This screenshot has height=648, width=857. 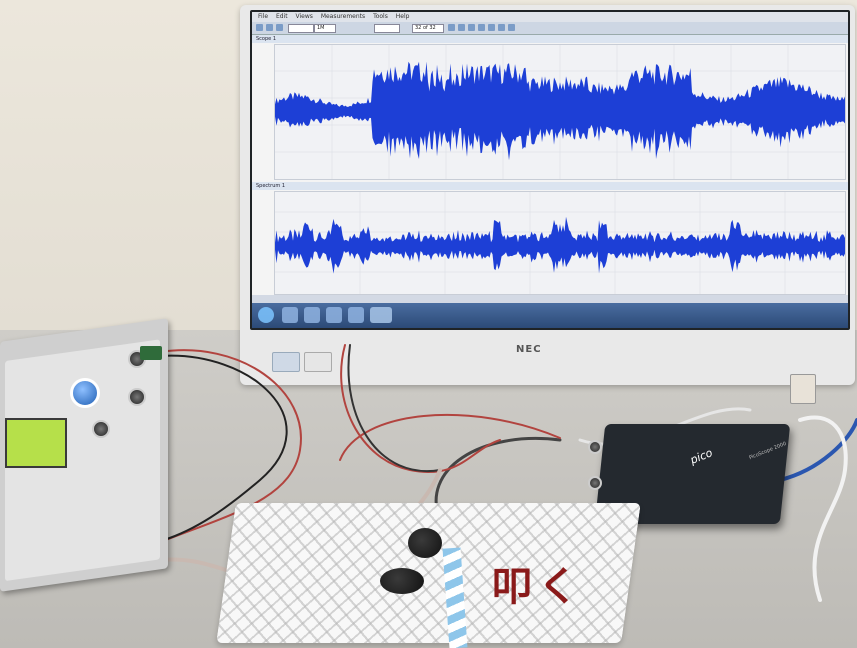 I want to click on annotation-text: 叩く, so click(x=538, y=587).